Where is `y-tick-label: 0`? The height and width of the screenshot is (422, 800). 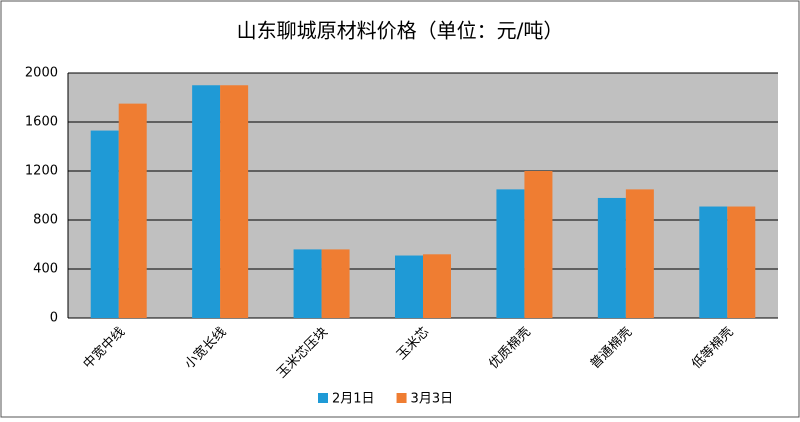 y-tick-label: 0 is located at coordinates (54, 318).